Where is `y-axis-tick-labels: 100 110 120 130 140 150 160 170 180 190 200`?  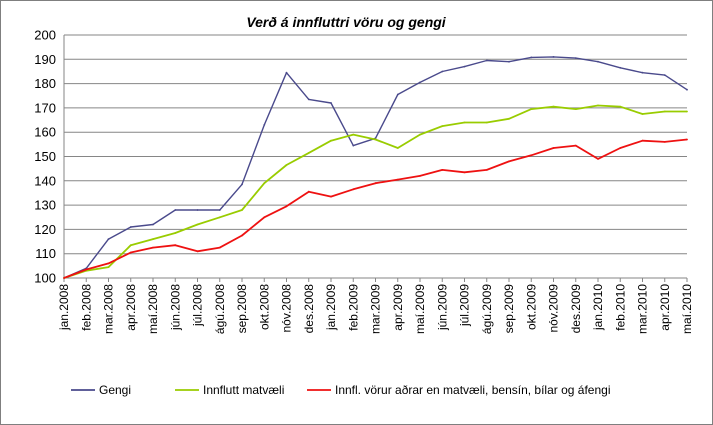 y-axis-tick-labels: 100 110 120 130 140 150 160 170 180 190 200 is located at coordinates (45, 157).